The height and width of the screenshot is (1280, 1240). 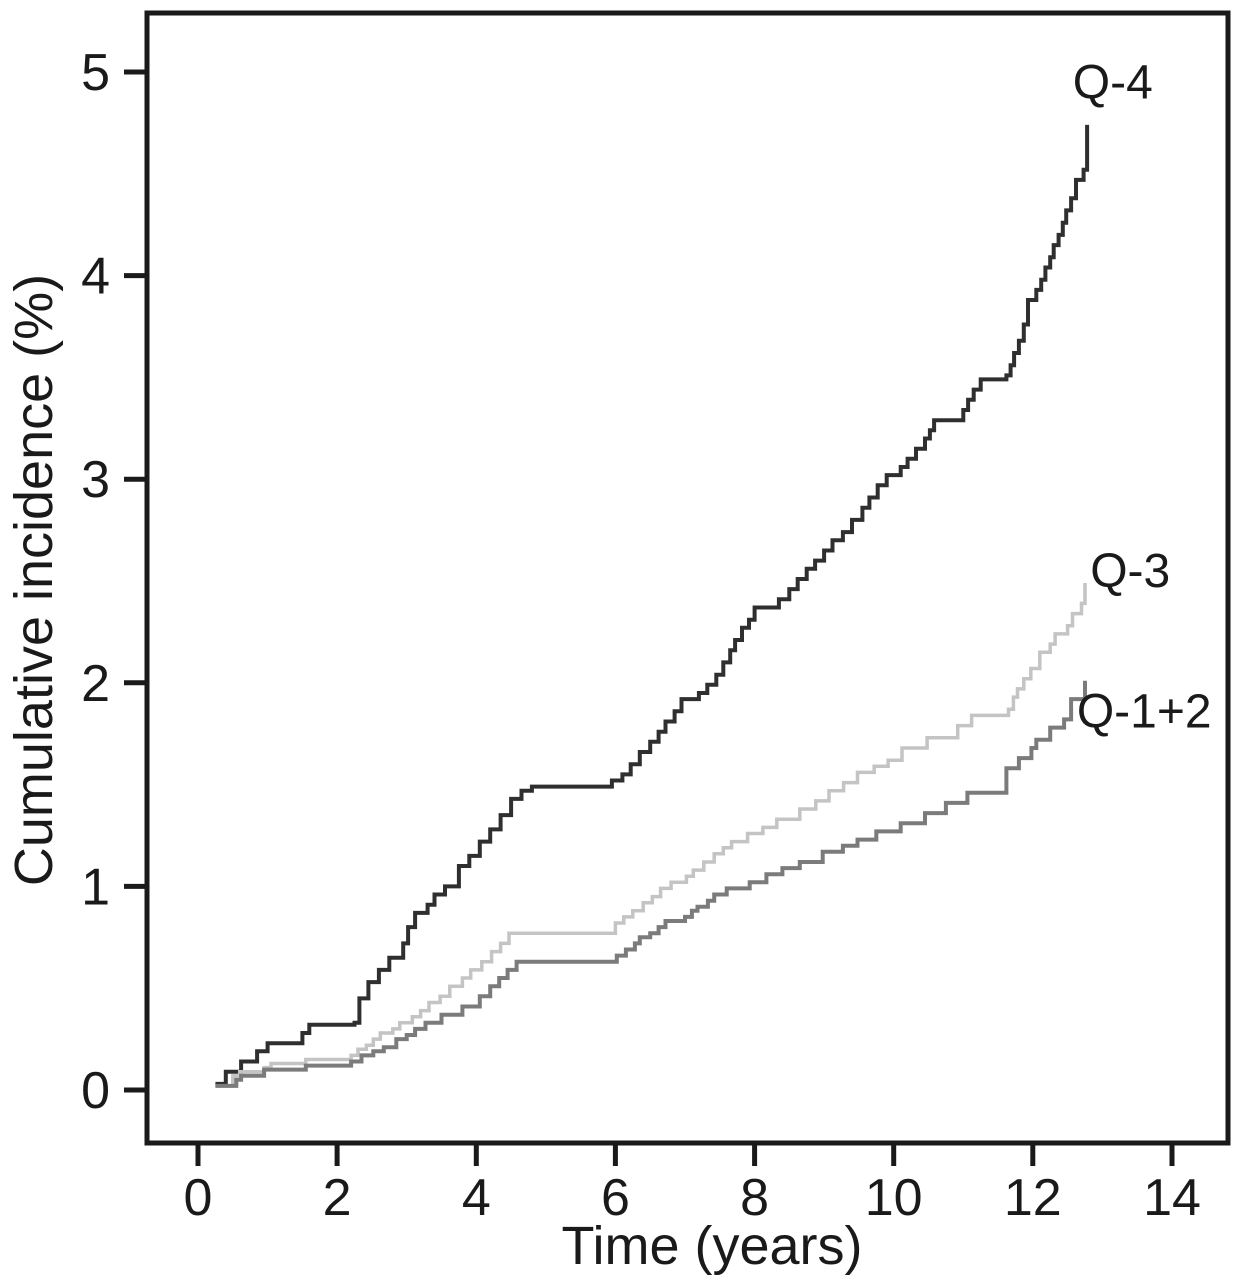 I want to click on y-tick-label: 4, so click(x=95, y=277).